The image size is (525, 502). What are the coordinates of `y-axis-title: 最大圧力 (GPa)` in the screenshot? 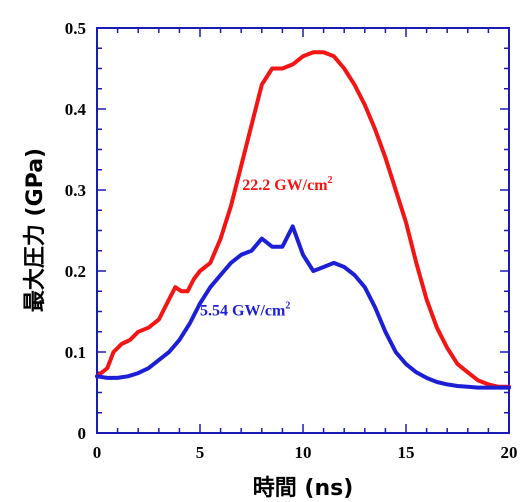 It's located at (35, 230).